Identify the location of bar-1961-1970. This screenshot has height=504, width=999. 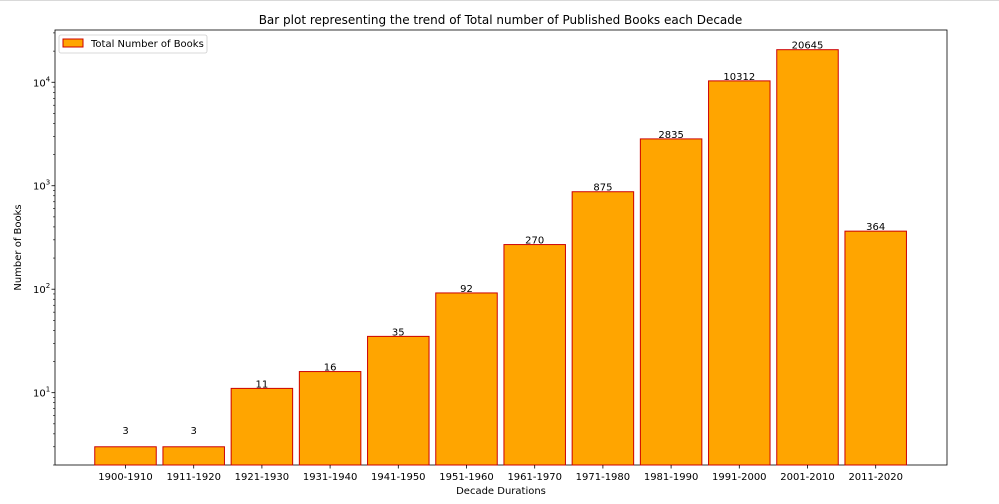
(534, 355).